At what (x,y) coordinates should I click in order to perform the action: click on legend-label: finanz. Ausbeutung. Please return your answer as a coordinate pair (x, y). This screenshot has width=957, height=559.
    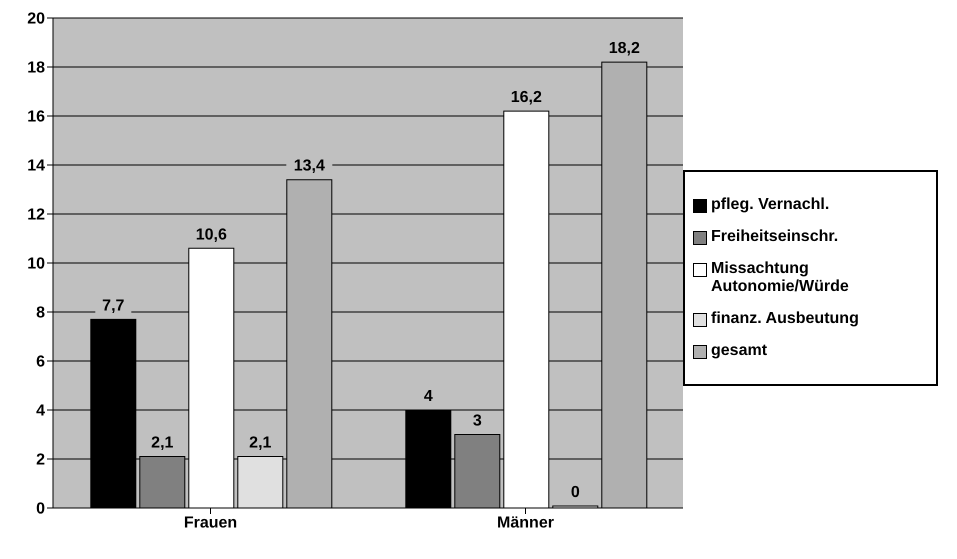
    Looking at the image, I should click on (785, 319).